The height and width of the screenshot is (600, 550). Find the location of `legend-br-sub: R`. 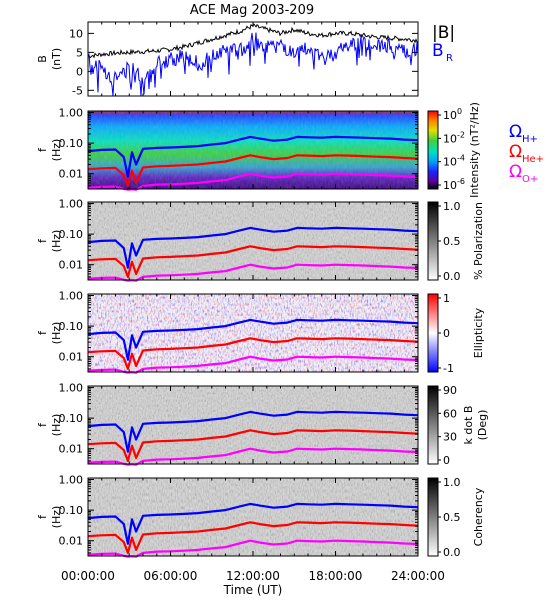

legend-br-sub: R is located at coordinates (449, 58).